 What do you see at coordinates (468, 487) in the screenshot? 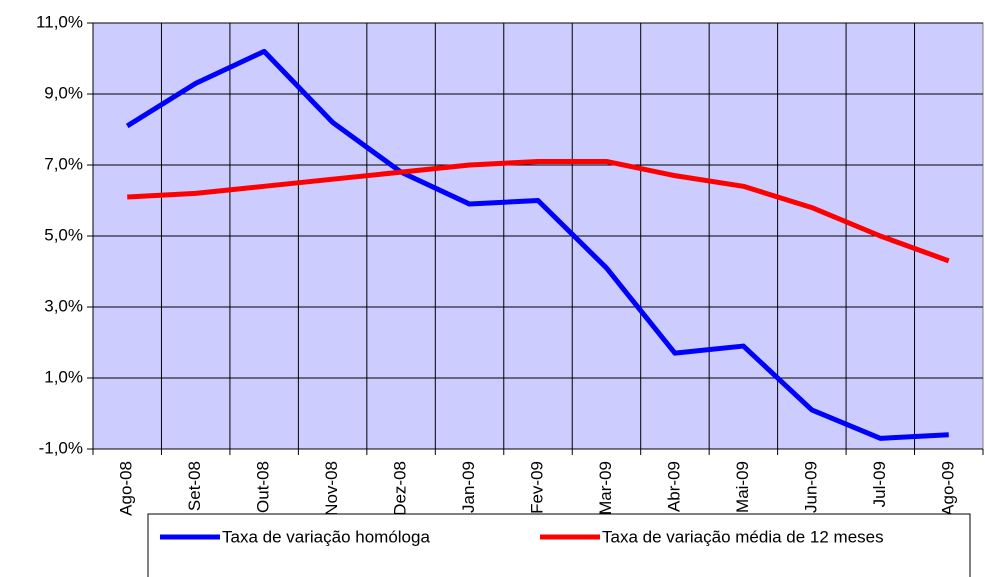
I see `x-tick-label: Jan-09` at bounding box center [468, 487].